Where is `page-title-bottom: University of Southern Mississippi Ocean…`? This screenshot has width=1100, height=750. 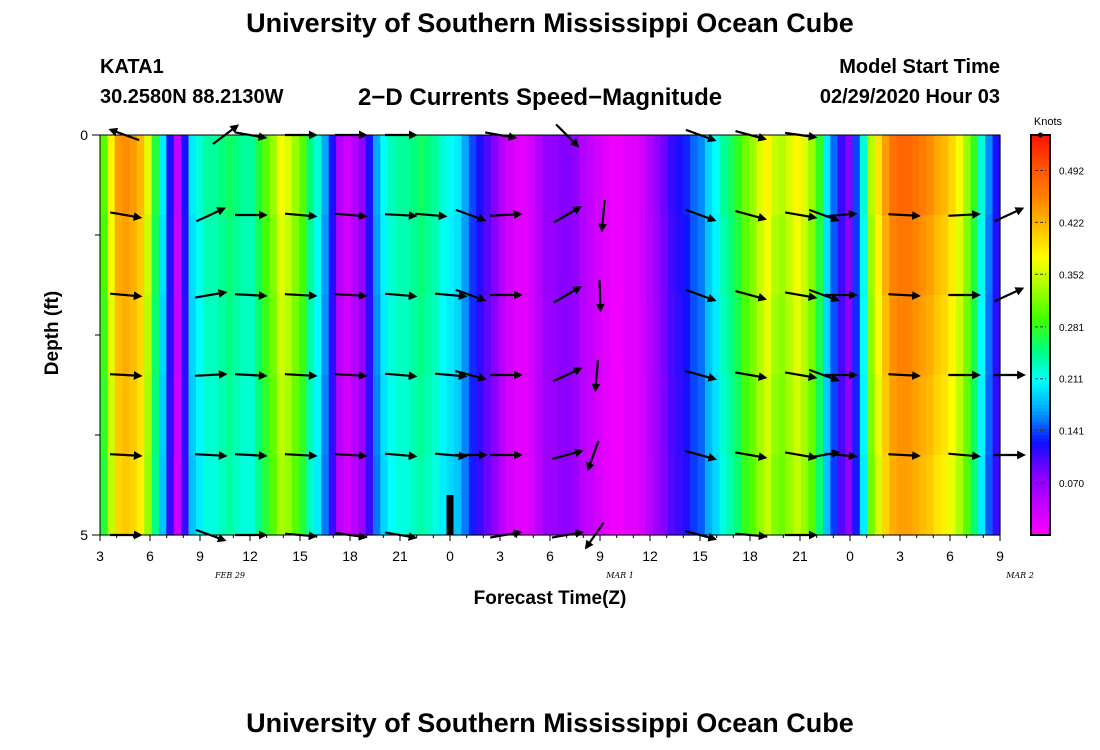
page-title-bottom: University of Southern Mississippi Ocean… is located at coordinates (550, 723).